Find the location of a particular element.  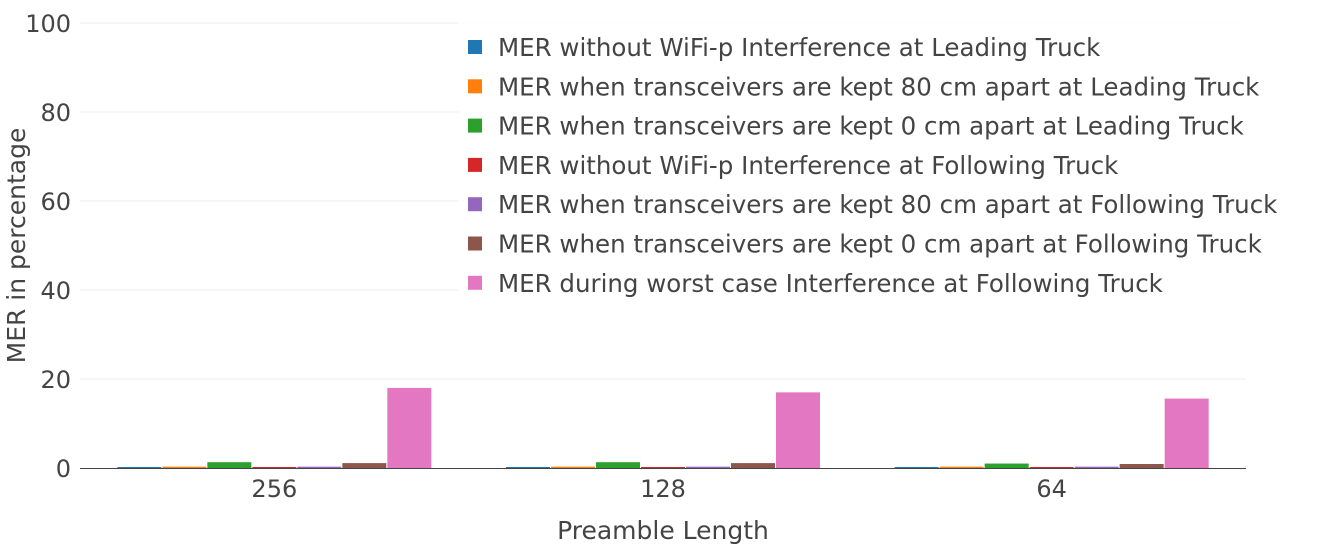

x-tick-labels: 256 128 64 is located at coordinates (659, 489).